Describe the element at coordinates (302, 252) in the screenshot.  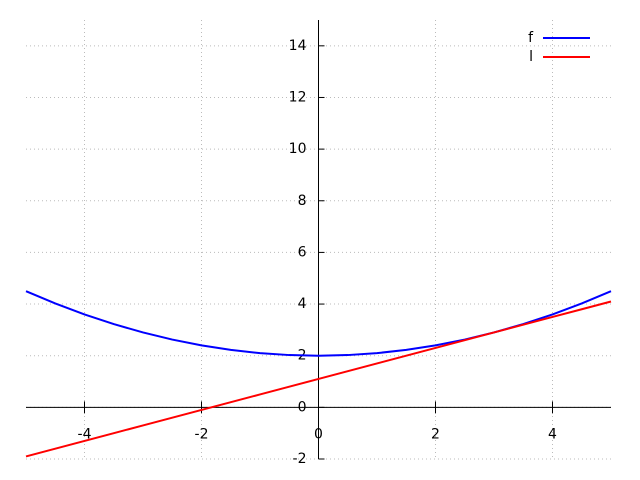
I see `y-tick-label: 6` at that location.